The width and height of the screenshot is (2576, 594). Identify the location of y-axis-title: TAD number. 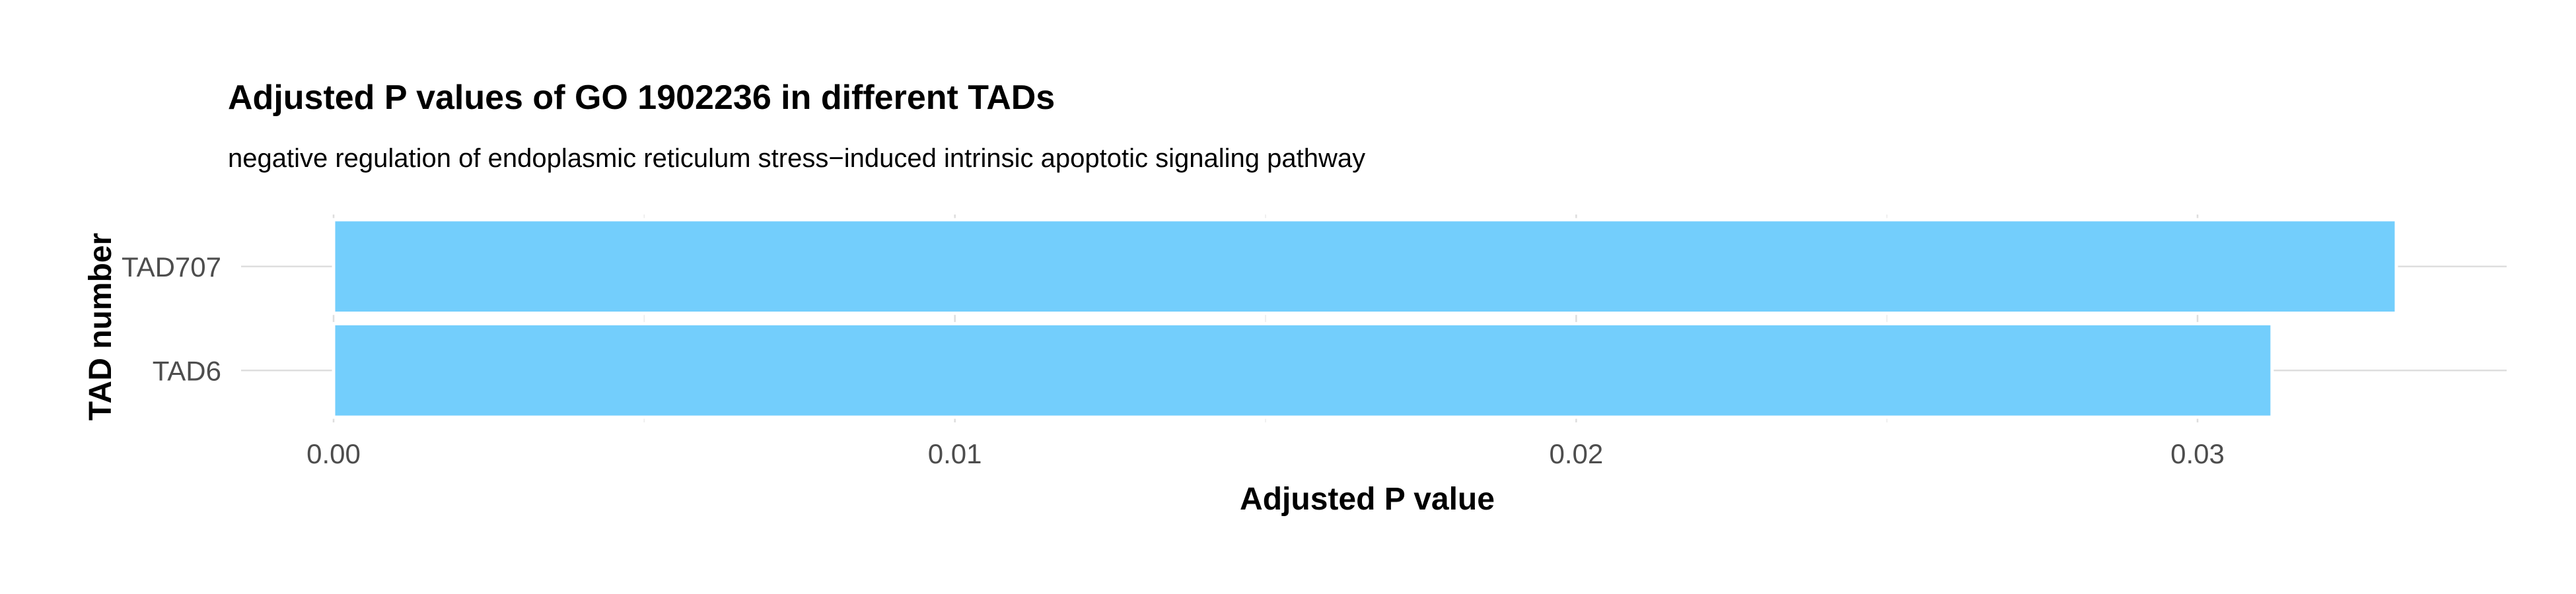
(101, 326).